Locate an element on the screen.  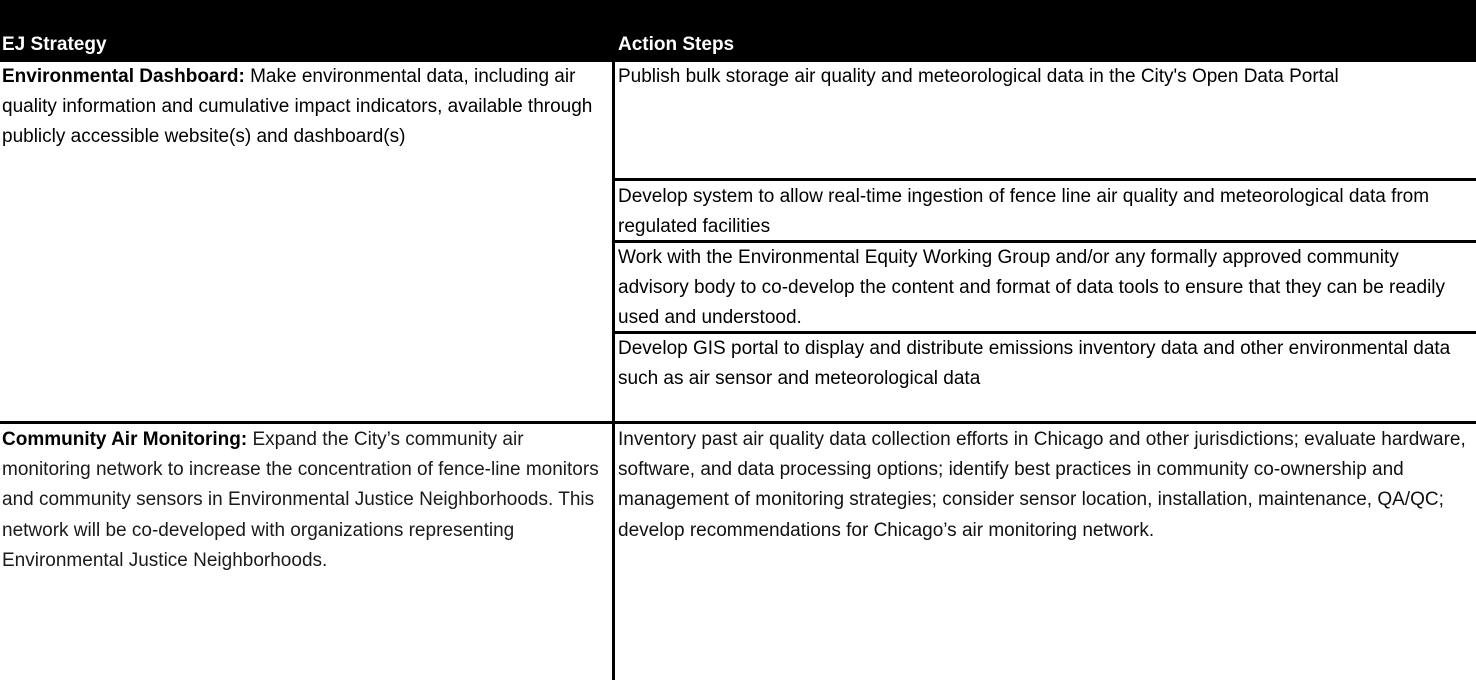
table-header-row: EJ Strategy Action Steps is located at coordinates (738, 31).